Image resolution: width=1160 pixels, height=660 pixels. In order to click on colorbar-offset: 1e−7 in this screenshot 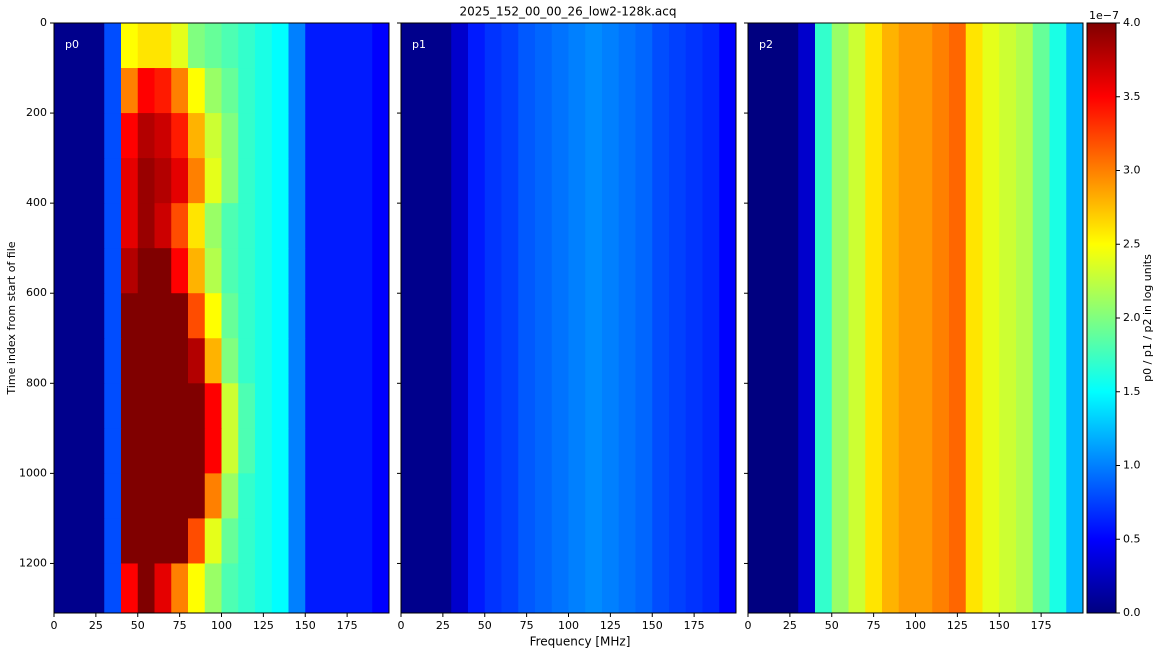, I will do `click(1104, 15)`.